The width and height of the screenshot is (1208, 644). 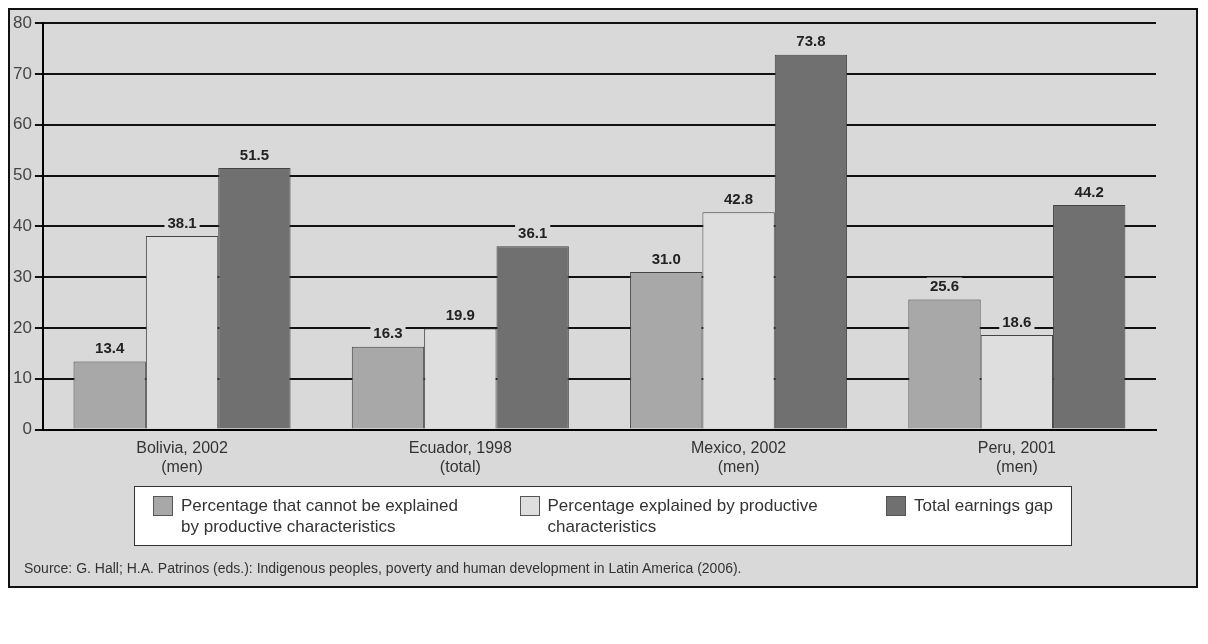 I want to click on y-tick-label: 60, so click(x=22, y=124).